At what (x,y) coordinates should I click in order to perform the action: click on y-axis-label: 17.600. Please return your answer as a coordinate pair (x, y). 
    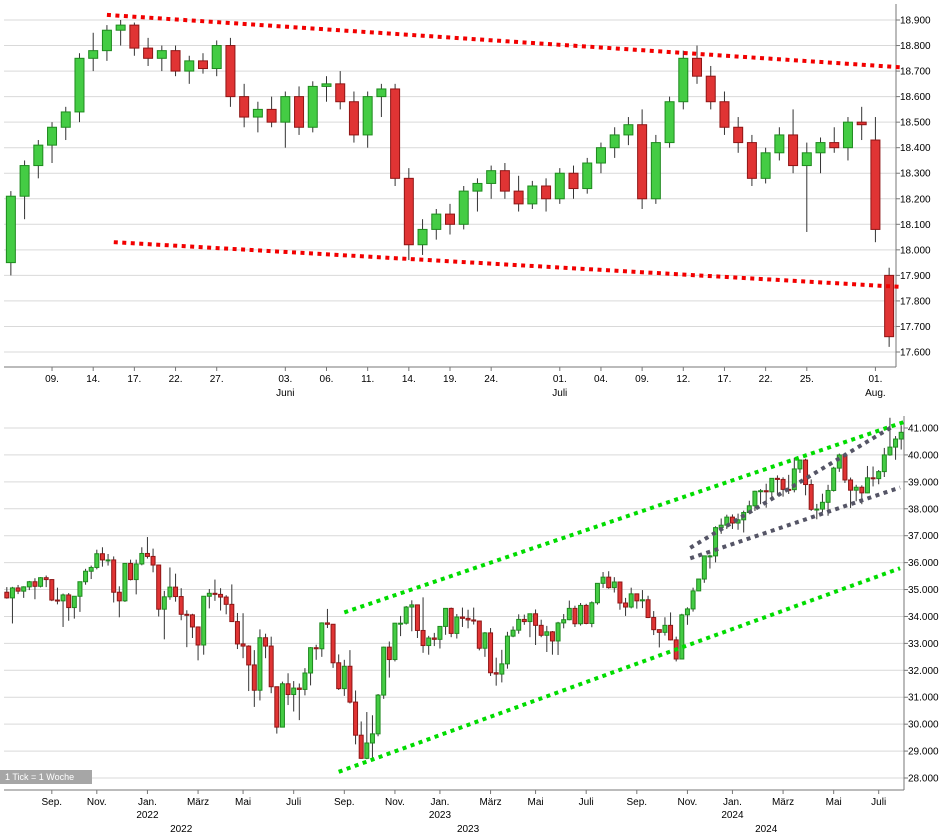
    Looking at the image, I should click on (915, 353).